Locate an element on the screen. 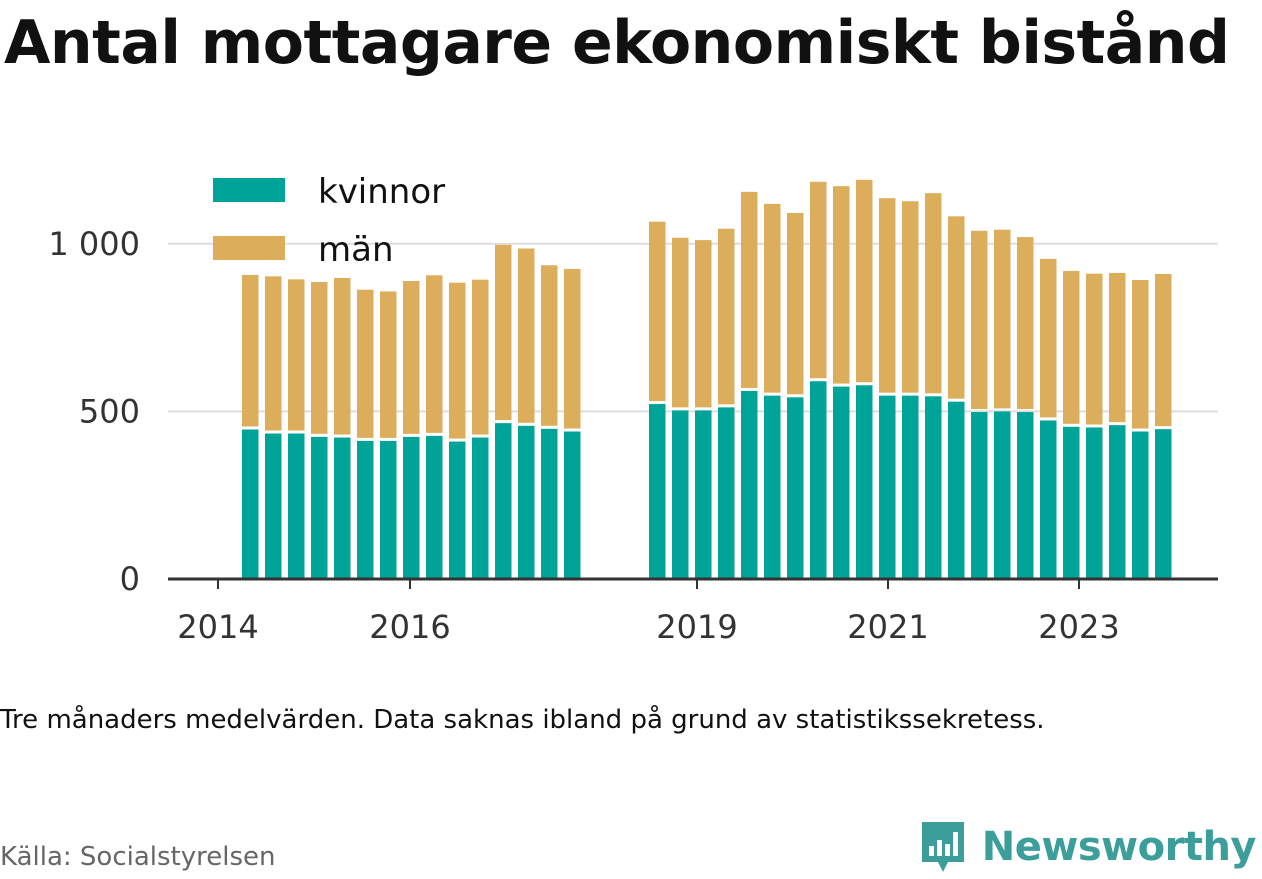  legend-swatch-kvinnor is located at coordinates (249, 190).